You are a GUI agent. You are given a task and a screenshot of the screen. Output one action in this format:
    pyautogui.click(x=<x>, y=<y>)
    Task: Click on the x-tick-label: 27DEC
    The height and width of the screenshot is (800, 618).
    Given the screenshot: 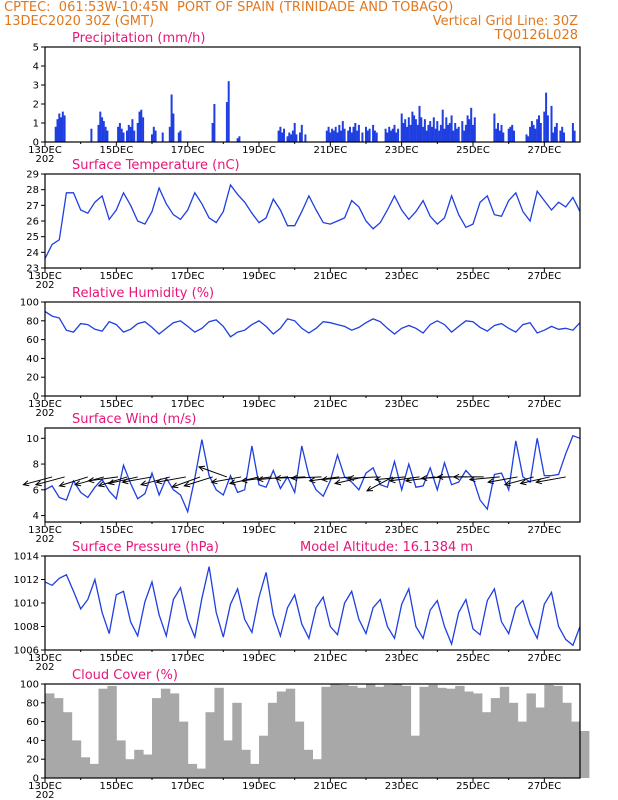 What is the action you would take?
    pyautogui.click(x=544, y=150)
    